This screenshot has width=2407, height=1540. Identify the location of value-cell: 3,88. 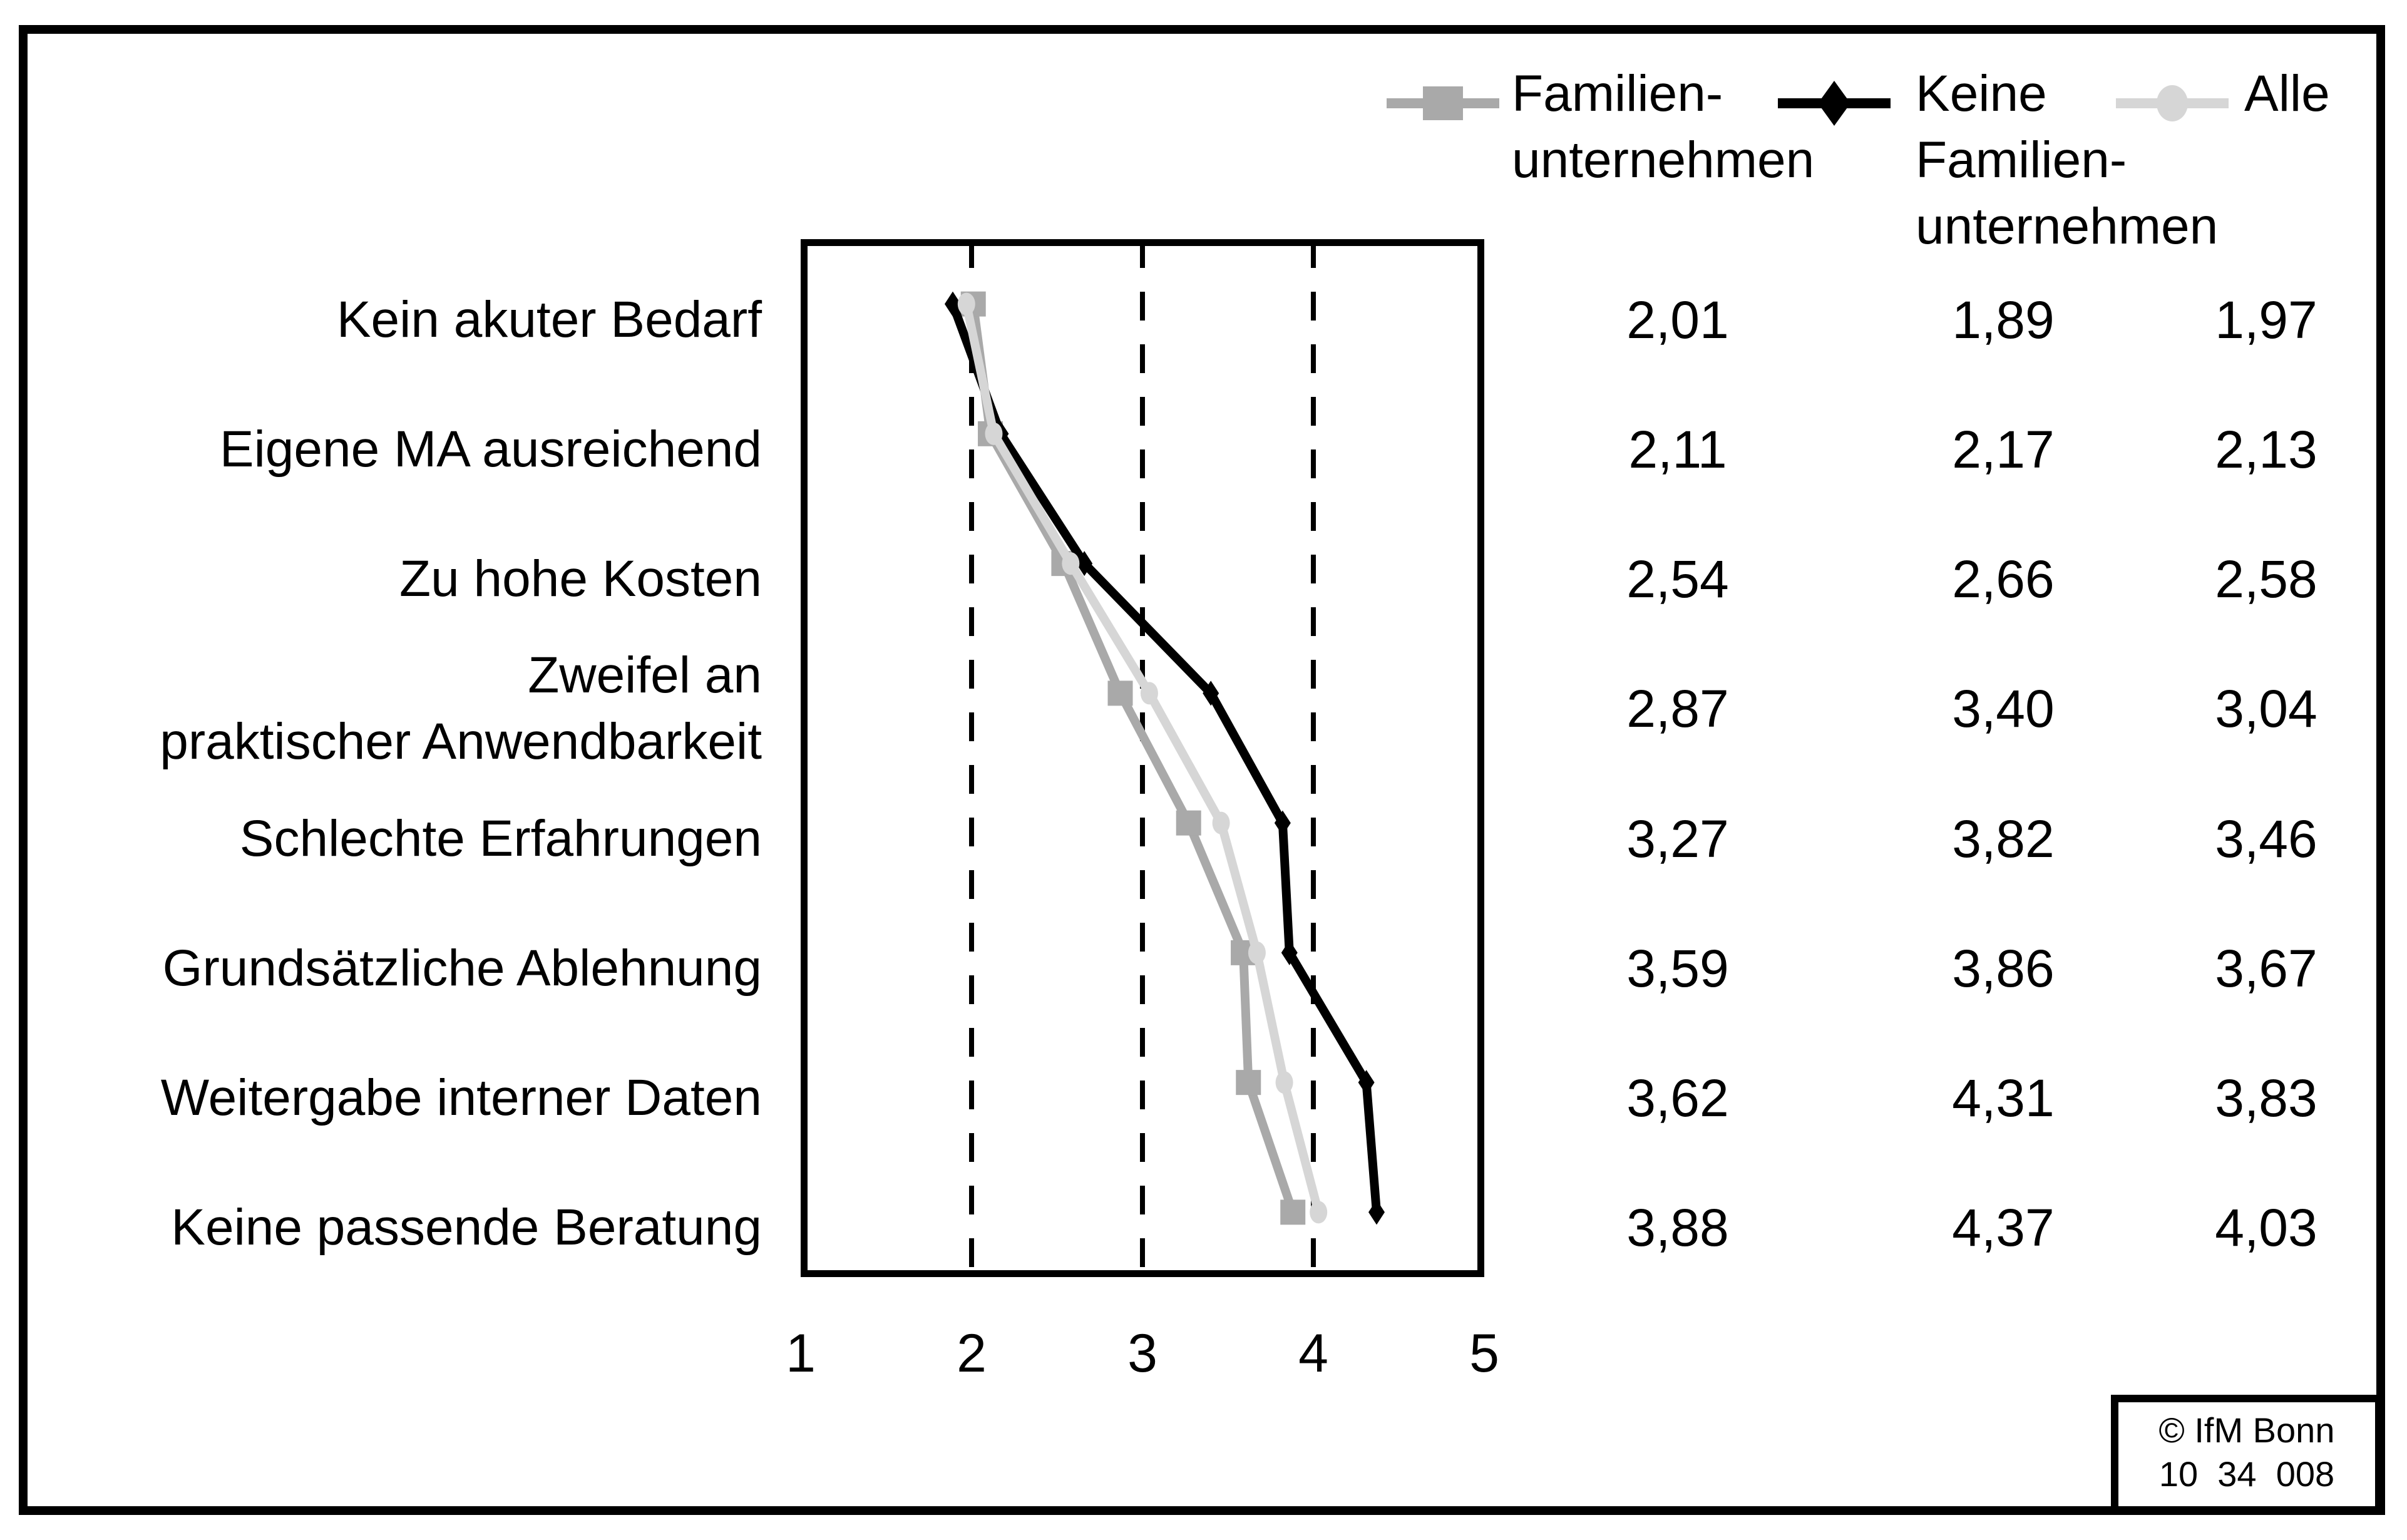
(1677, 1228).